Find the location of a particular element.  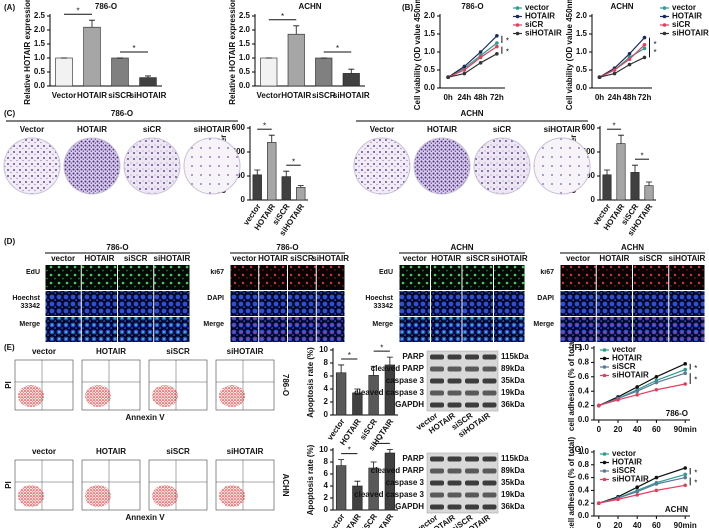

y-tick-label: 8 is located at coordinates (326, 362).